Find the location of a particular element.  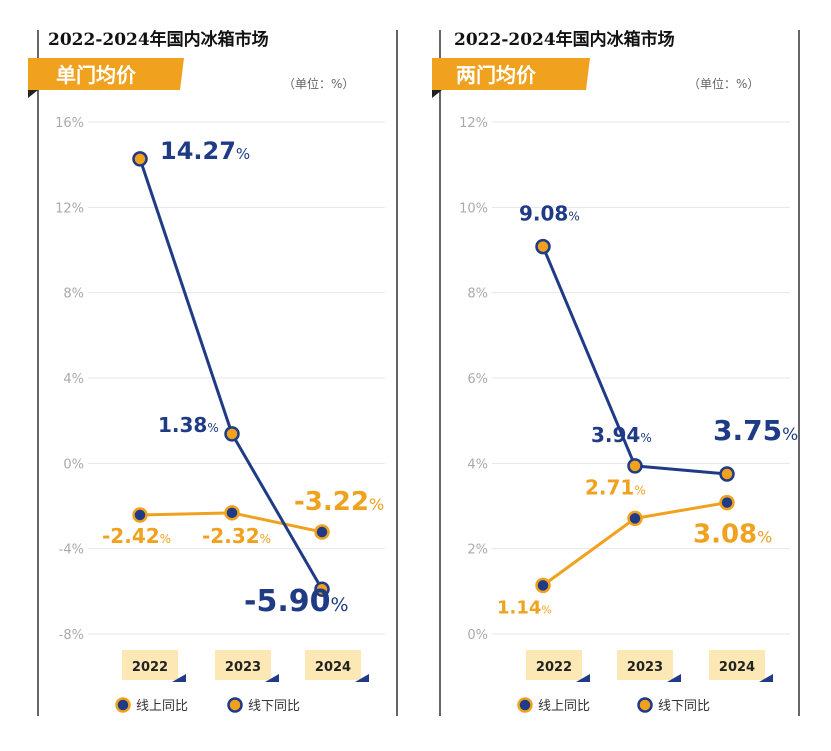

data-label-online: 1.14% is located at coordinates (524, 607).